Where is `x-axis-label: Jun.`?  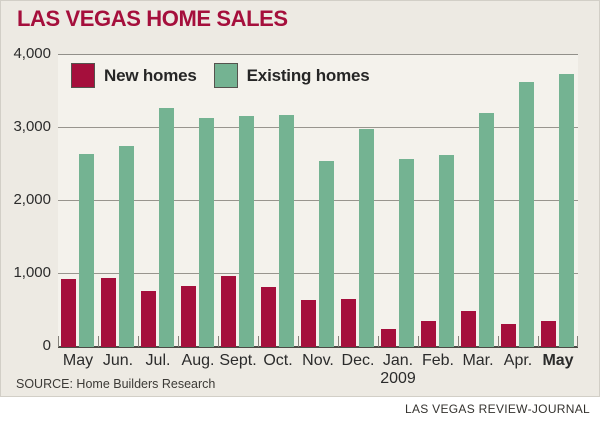
x-axis-label: Jun. is located at coordinates (118, 360).